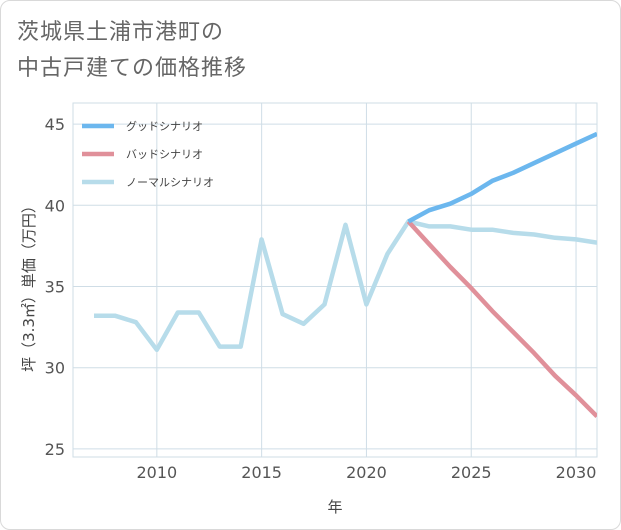  I want to click on x-tick-label: 2015, so click(261, 472).